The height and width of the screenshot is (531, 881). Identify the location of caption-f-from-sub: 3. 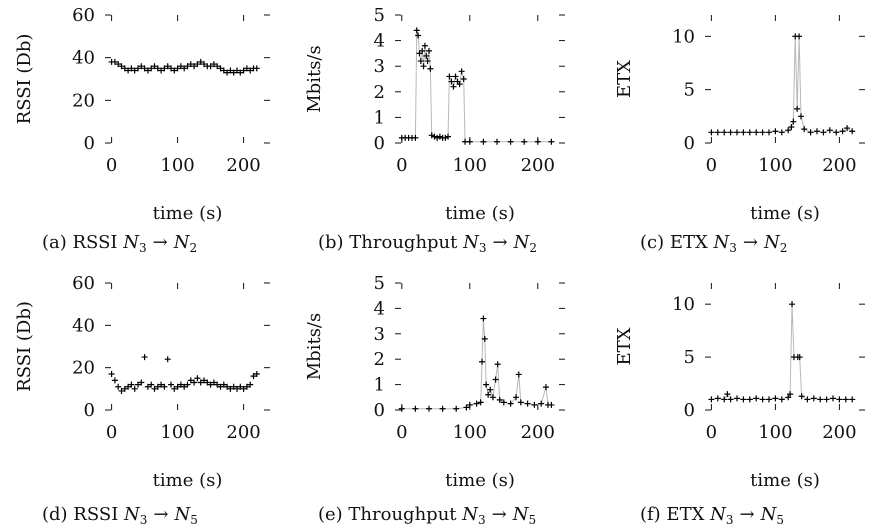
(730, 520).